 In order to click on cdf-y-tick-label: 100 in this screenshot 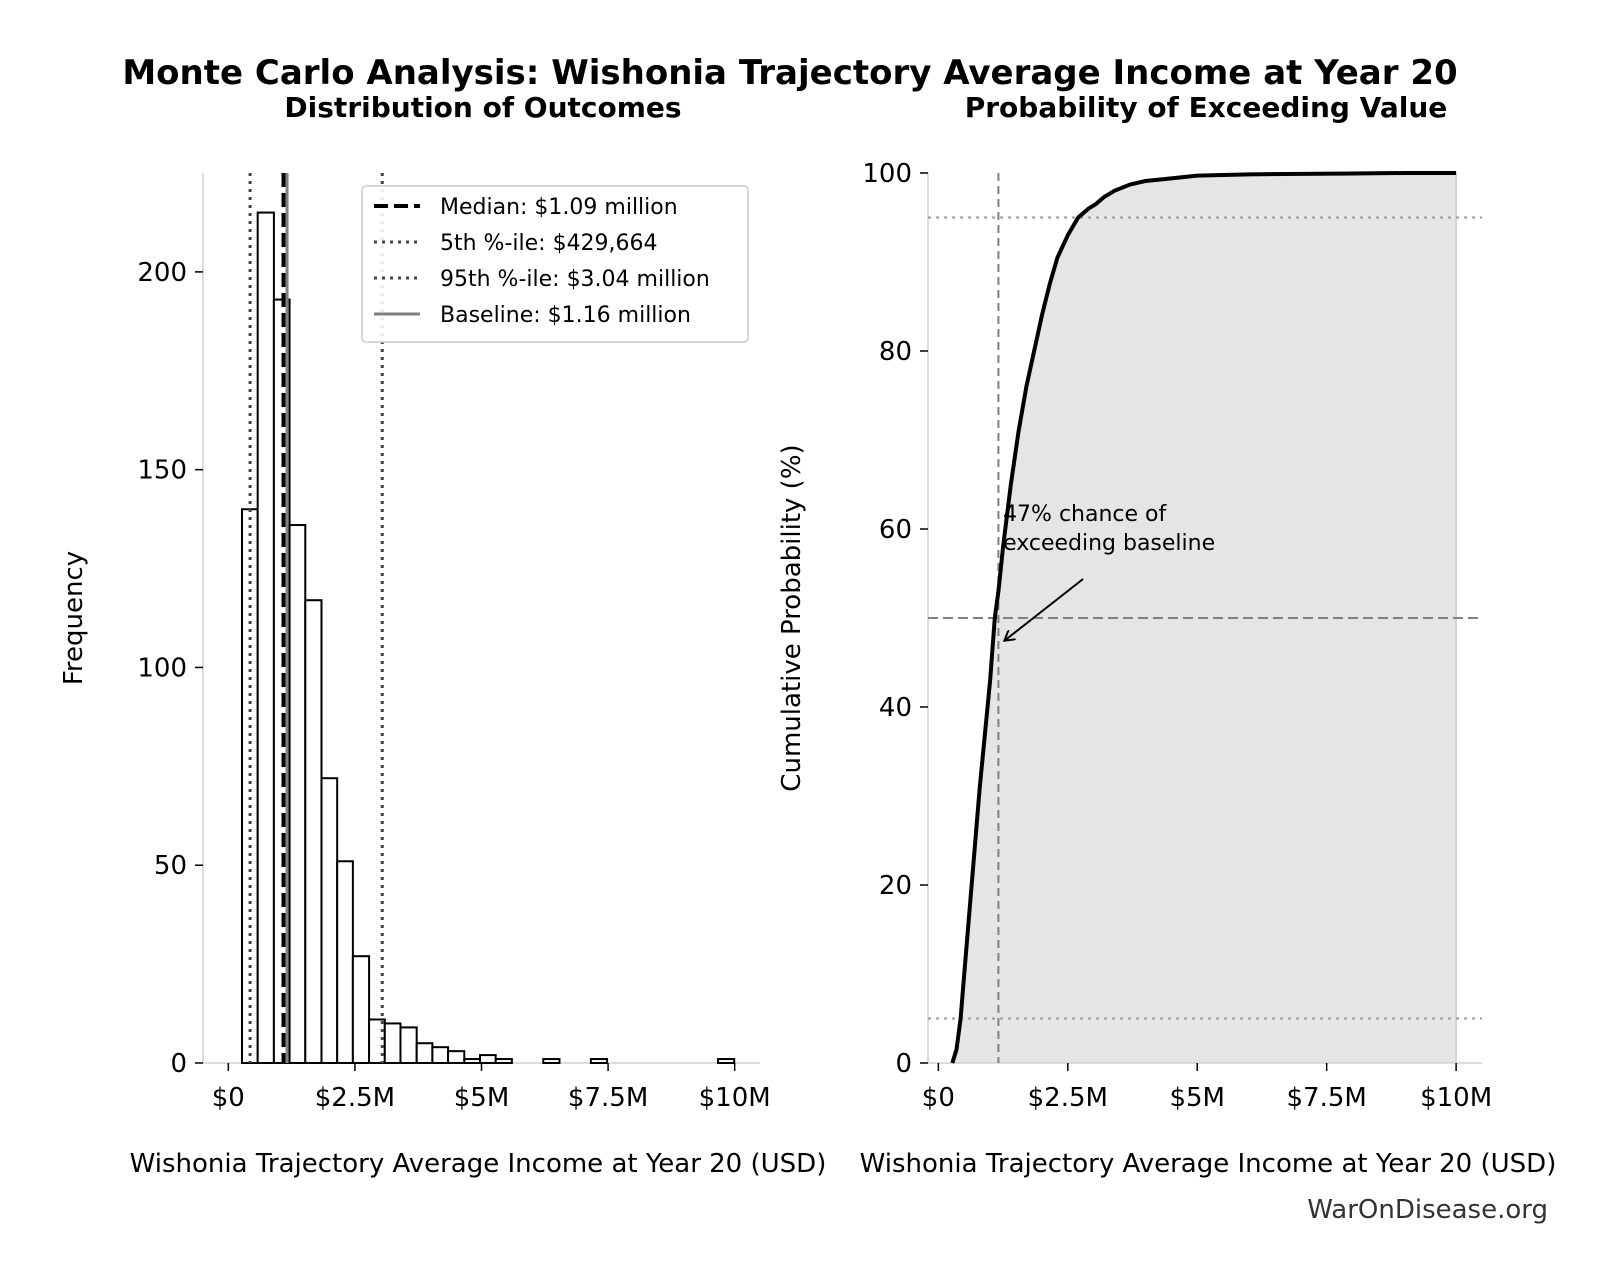, I will do `click(887, 174)`.